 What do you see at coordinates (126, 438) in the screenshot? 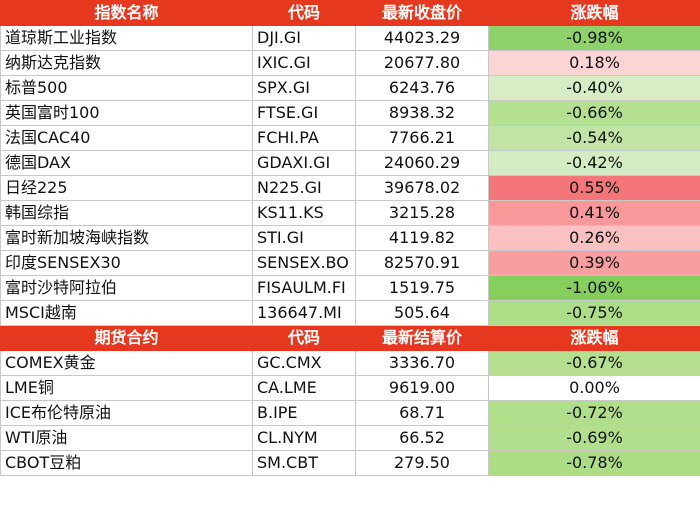
I see `name-cell: WTI原油` at bounding box center [126, 438].